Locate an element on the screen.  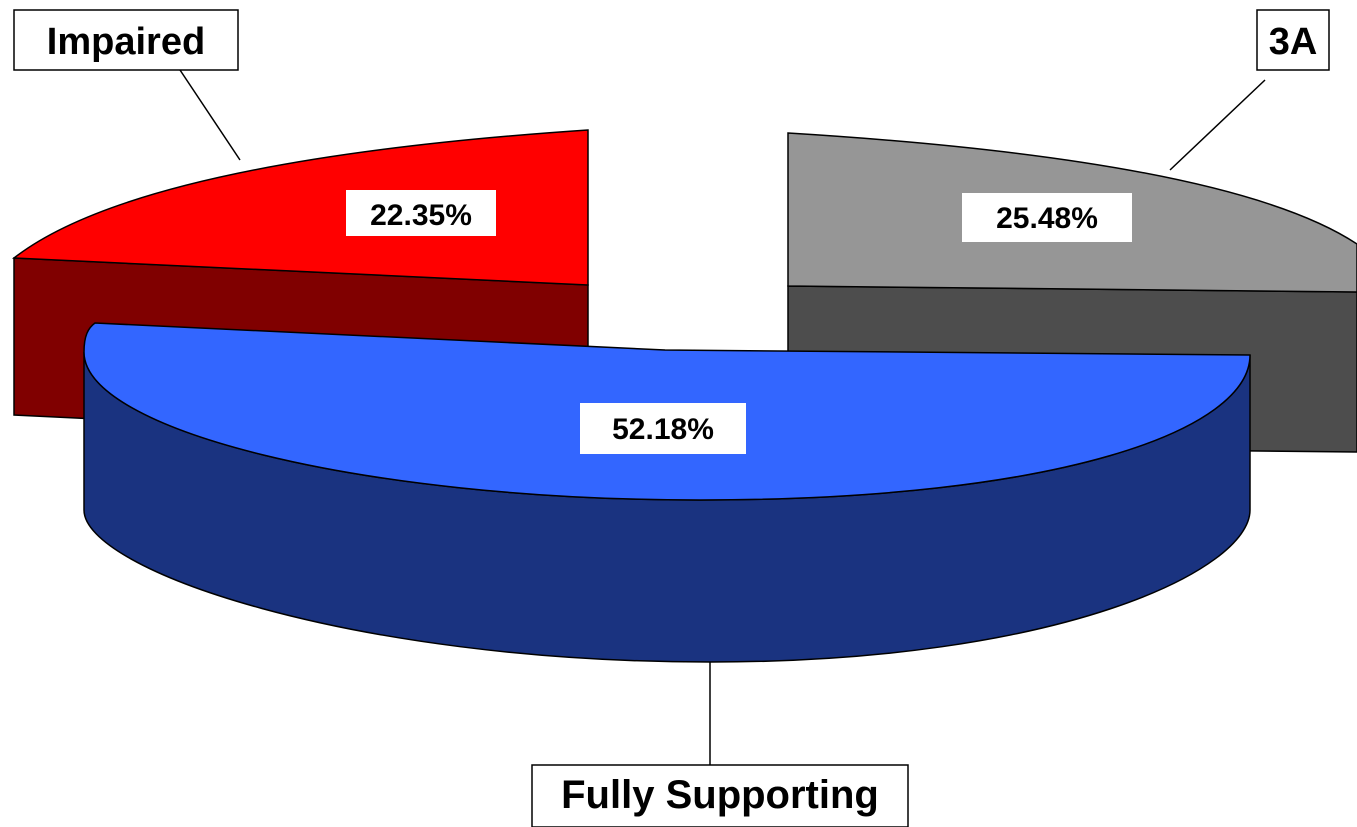
data-label-fully-supporting-text: 52.18% is located at coordinates (663, 429).